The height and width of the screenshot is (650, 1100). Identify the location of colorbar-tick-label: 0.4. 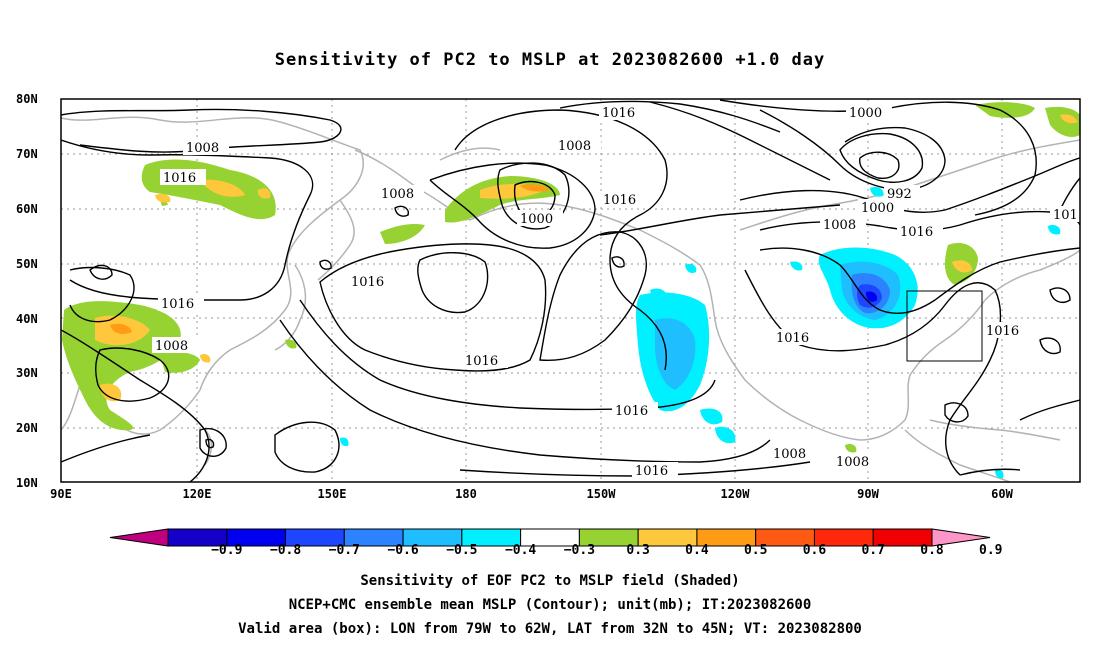
(697, 550).